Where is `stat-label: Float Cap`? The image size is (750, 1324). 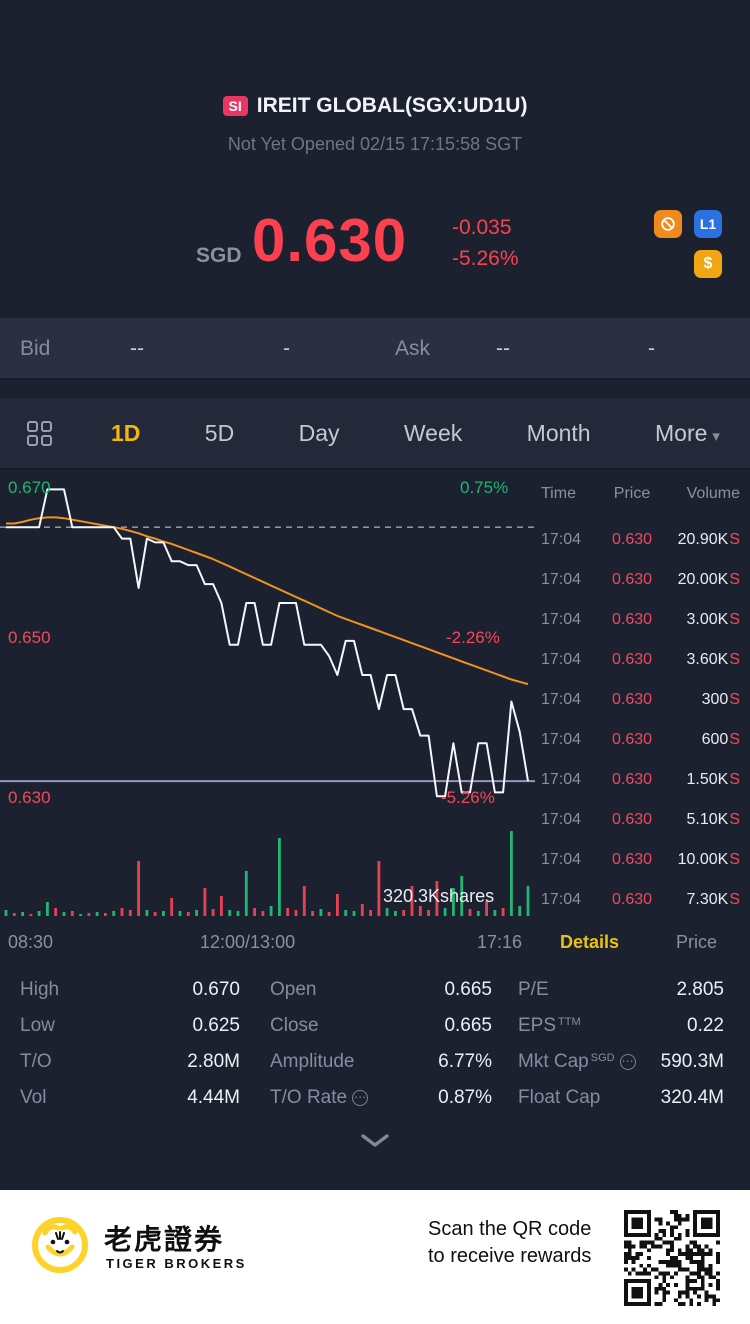
stat-label: Float Cap is located at coordinates (559, 1097).